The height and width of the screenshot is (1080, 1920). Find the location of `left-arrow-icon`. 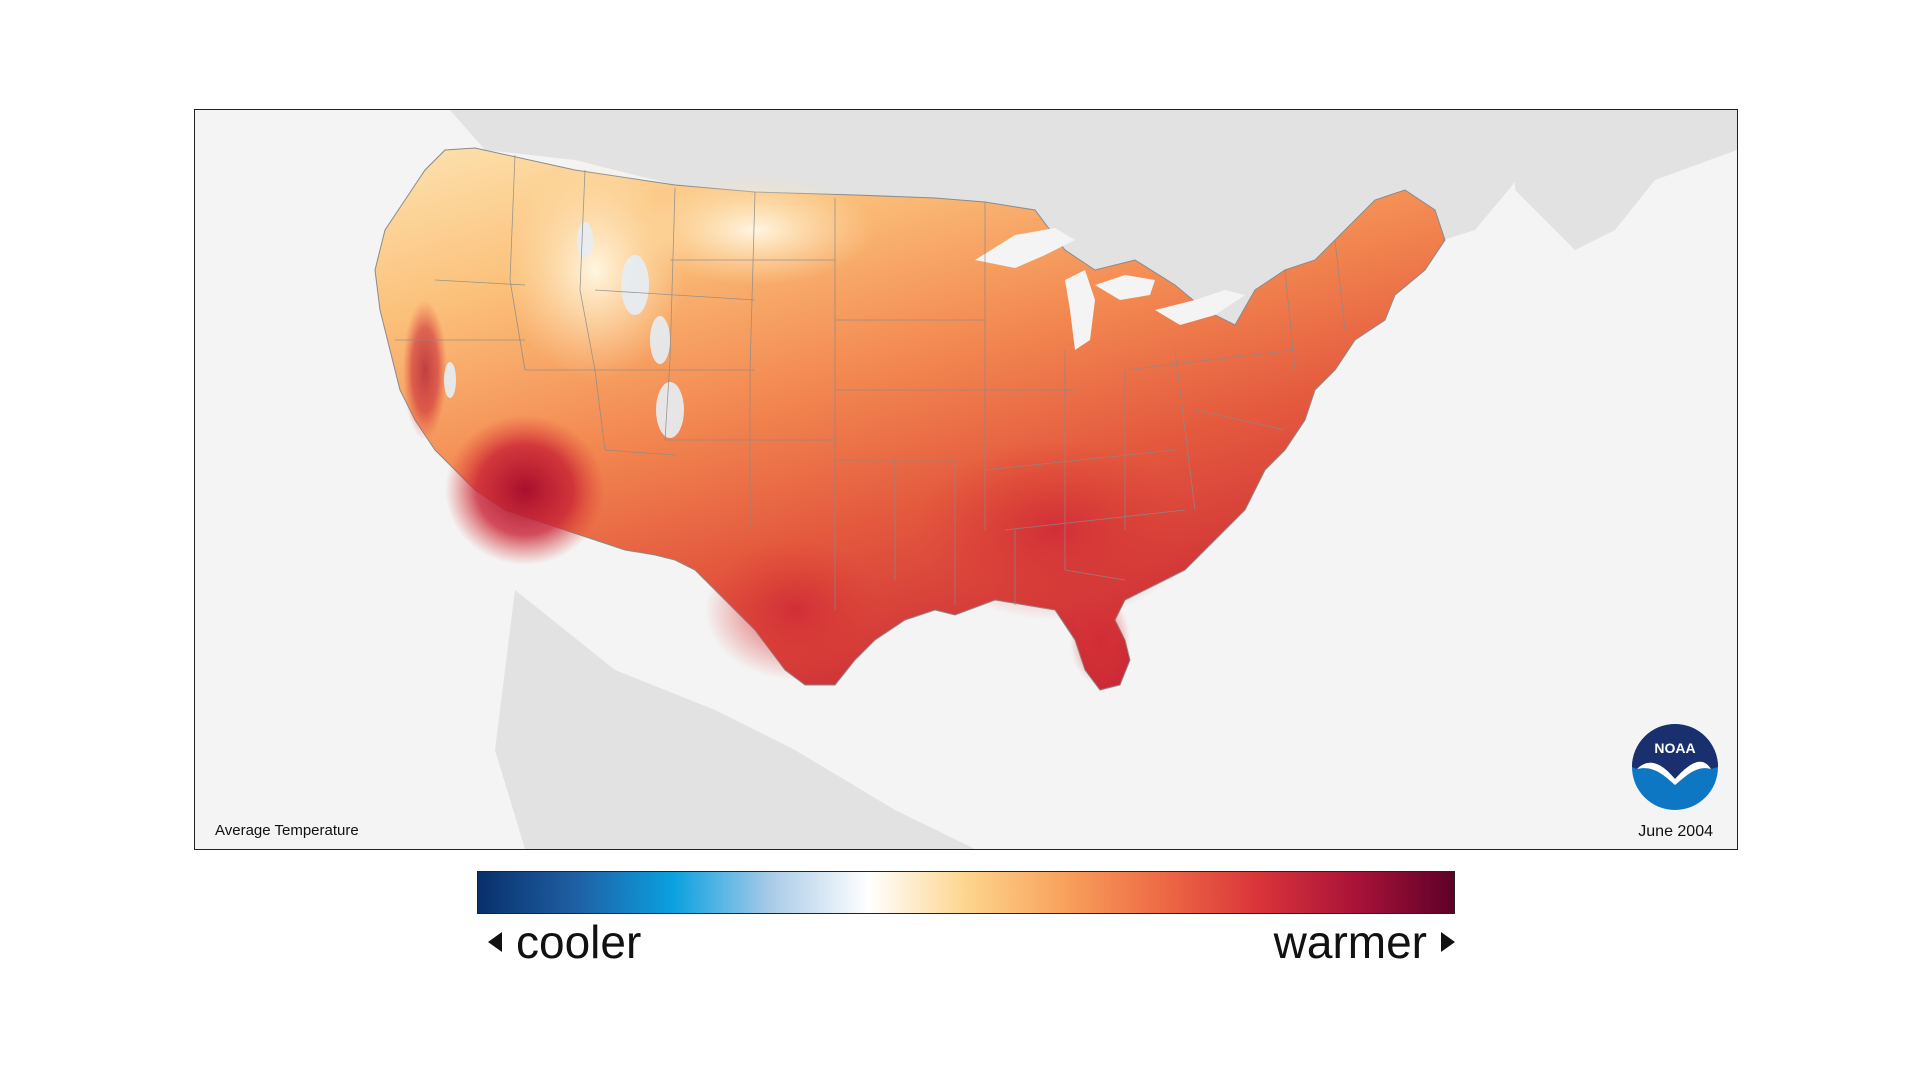

left-arrow-icon is located at coordinates (495, 941).